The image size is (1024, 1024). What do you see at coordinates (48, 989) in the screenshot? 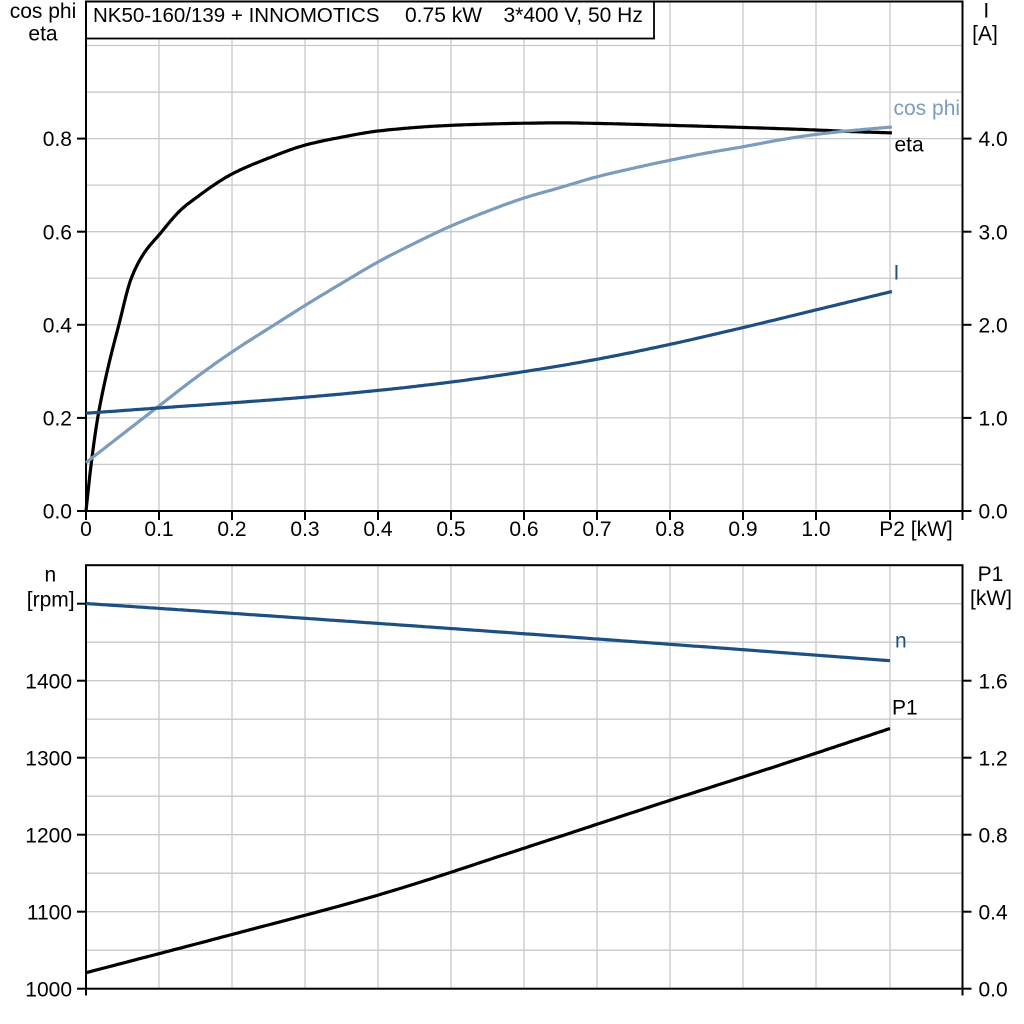
I see `svg-text: 1000` at bounding box center [48, 989].